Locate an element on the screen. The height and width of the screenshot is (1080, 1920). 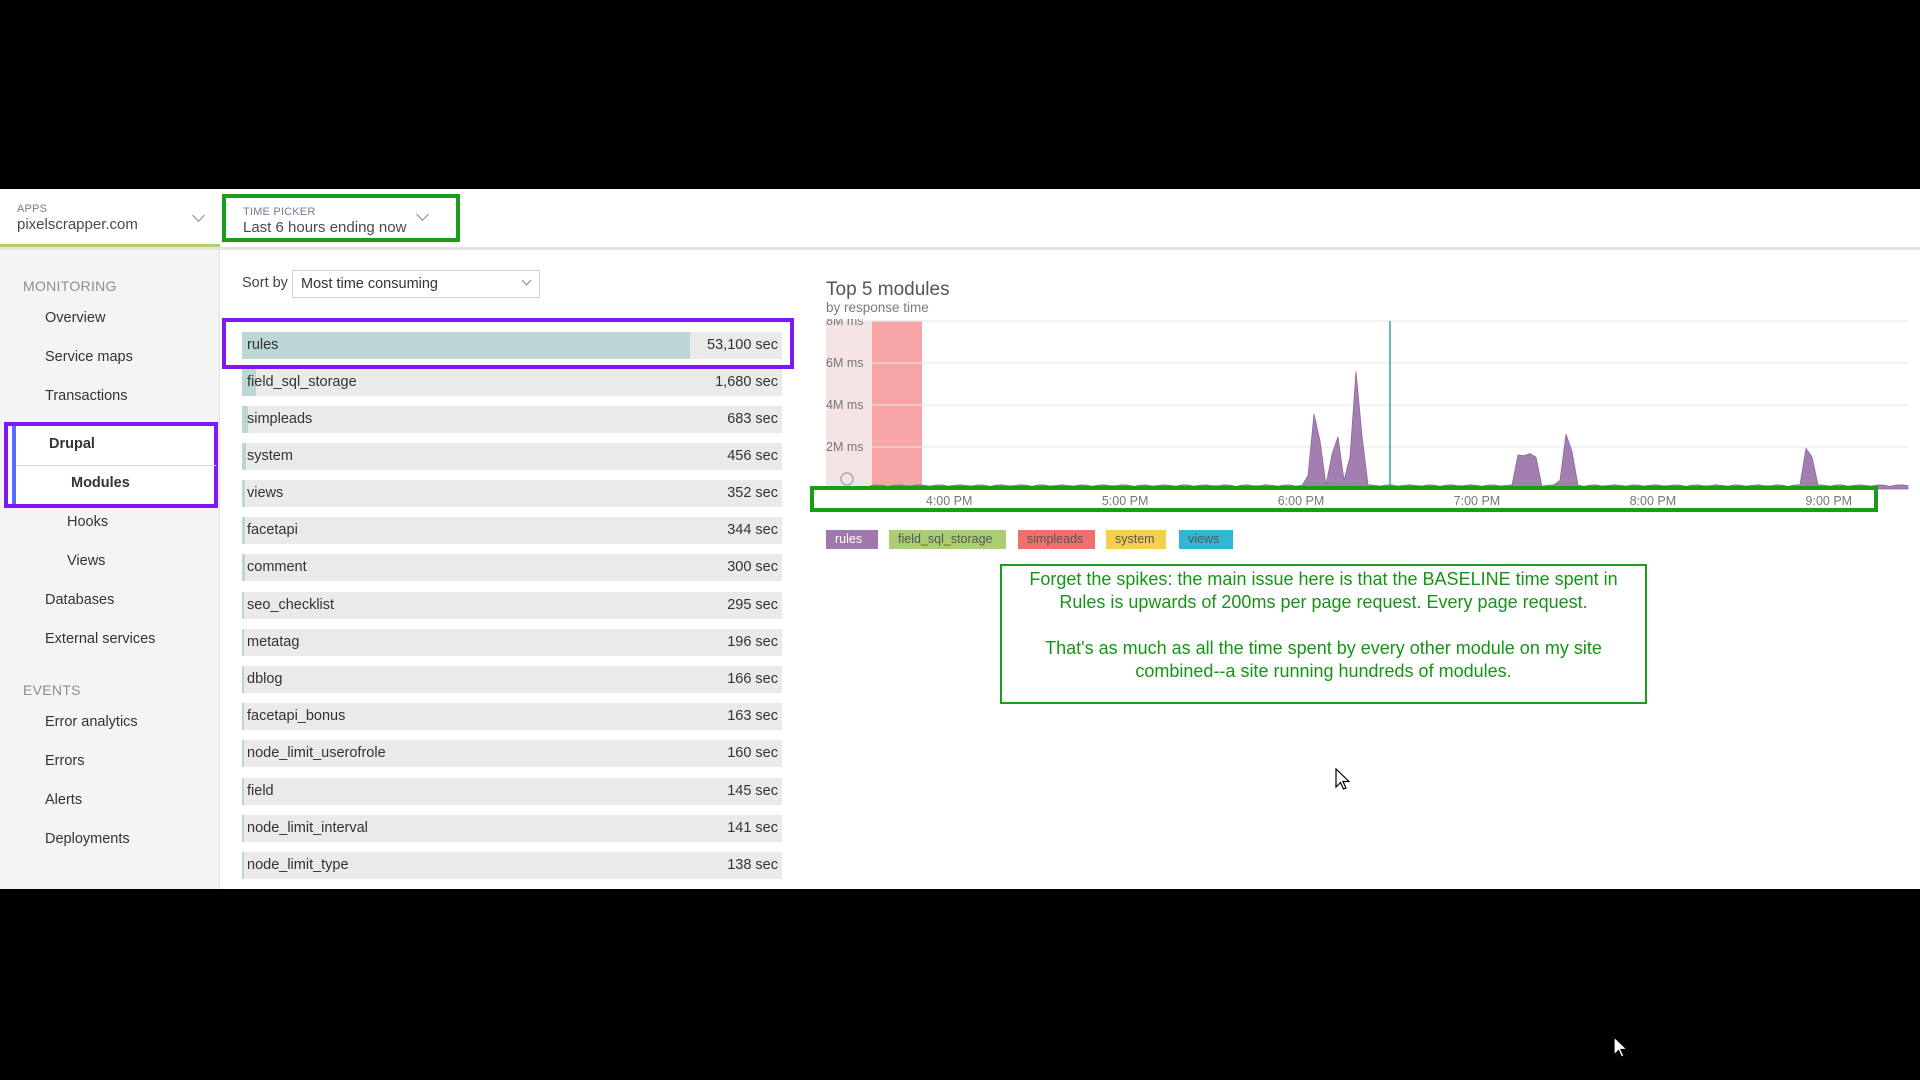
sidebar-item-deployments: Deployments is located at coordinates (87, 839).